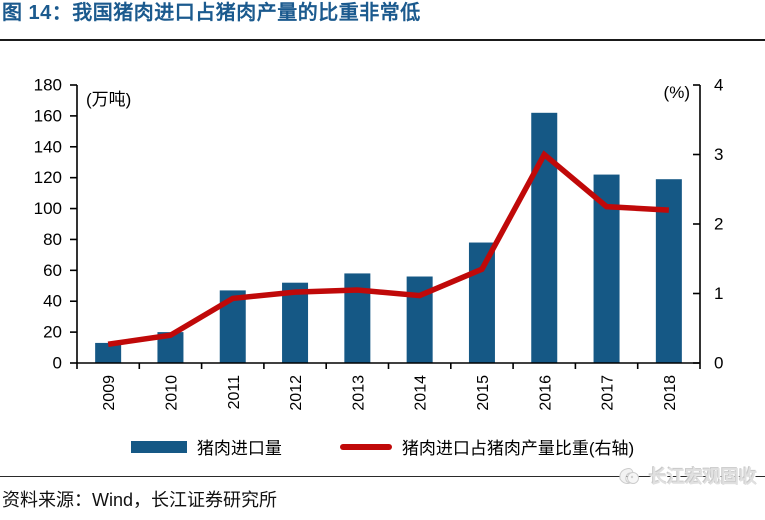 Image resolution: width=765 pixels, height=520 pixels. I want to click on right-tick-label: 1, so click(718, 293).